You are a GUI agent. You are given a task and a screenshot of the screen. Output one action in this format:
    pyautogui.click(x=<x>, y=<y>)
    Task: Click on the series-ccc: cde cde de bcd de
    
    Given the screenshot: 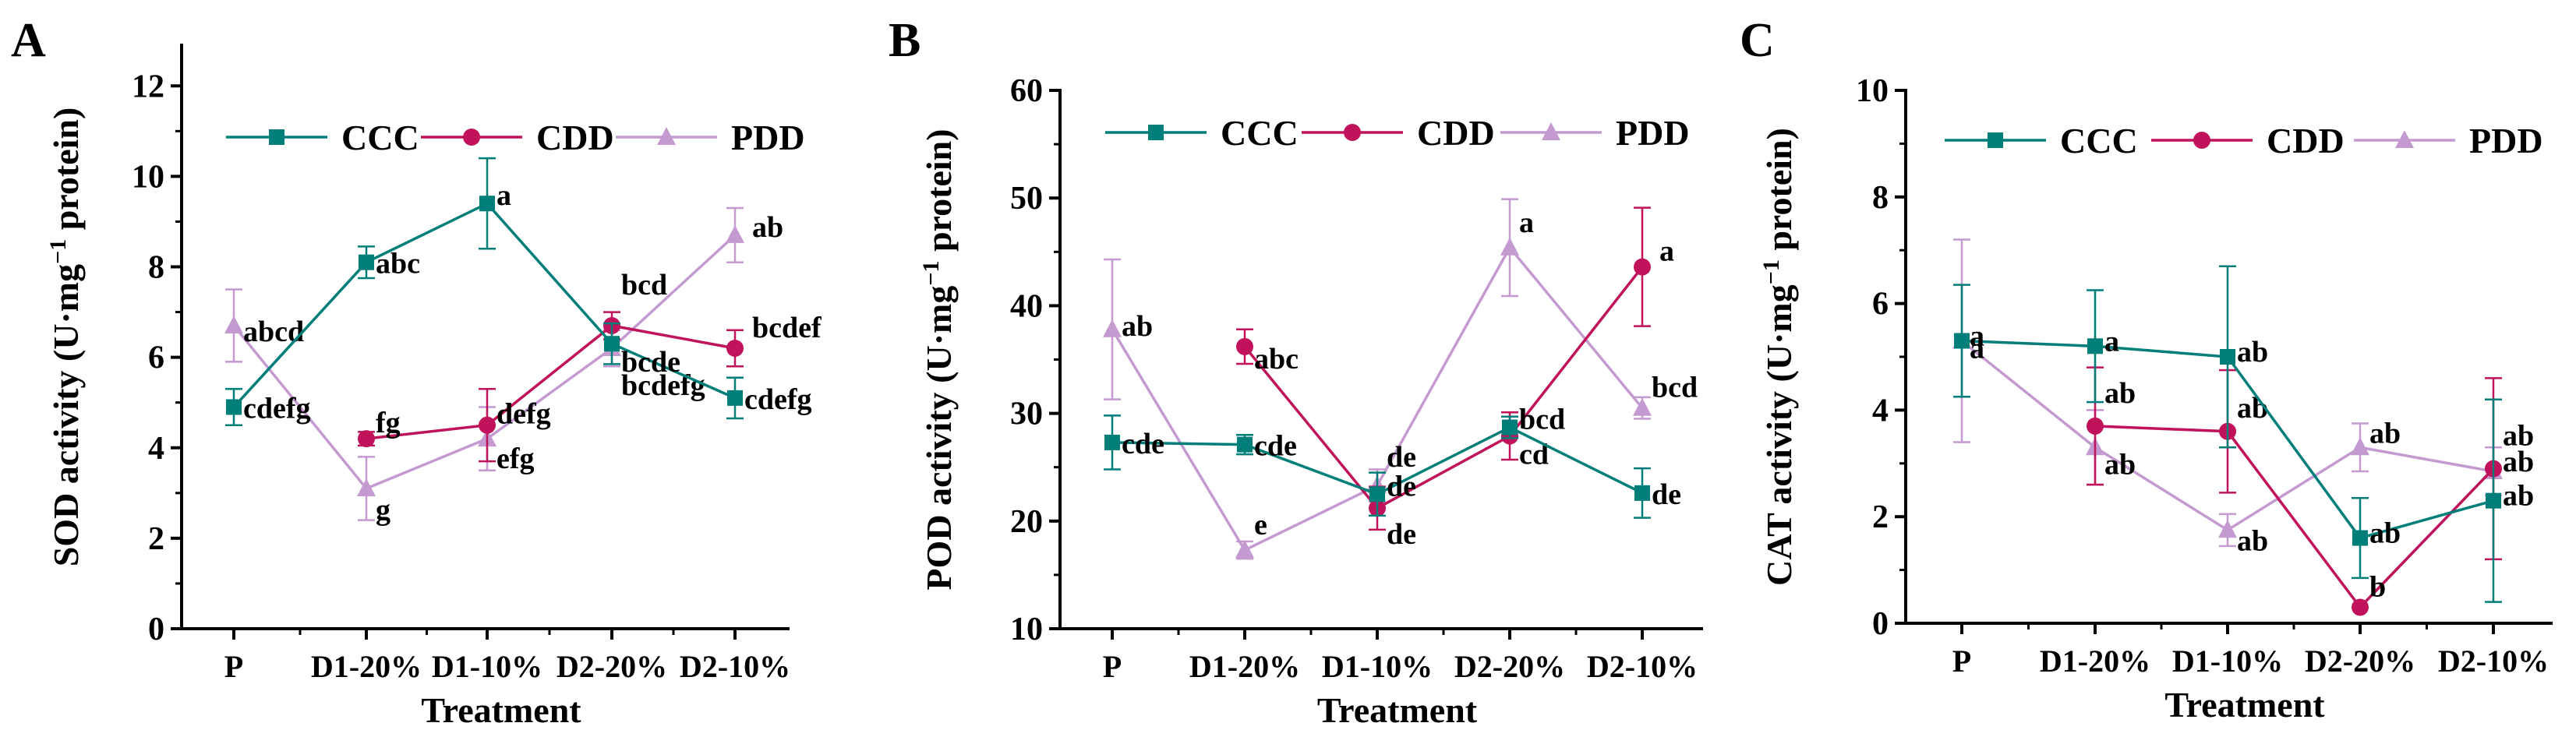 What is the action you would take?
    pyautogui.click(x=1392, y=462)
    